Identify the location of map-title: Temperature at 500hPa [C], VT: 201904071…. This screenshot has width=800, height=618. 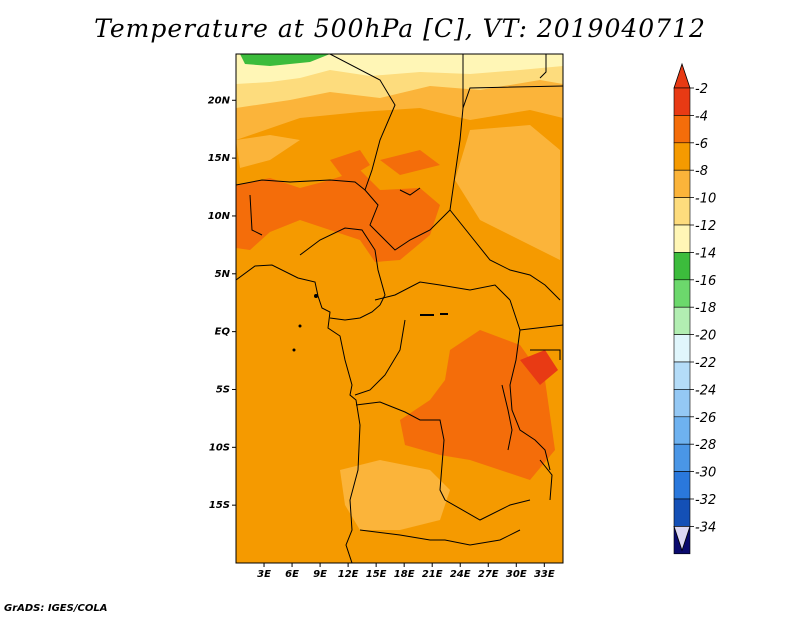
(400, 28).